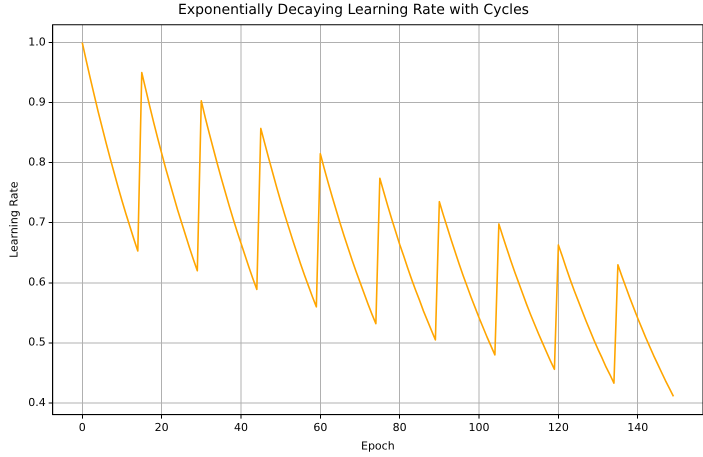 This screenshot has width=703, height=457. I want to click on x-tick-label: 60, so click(320, 427).